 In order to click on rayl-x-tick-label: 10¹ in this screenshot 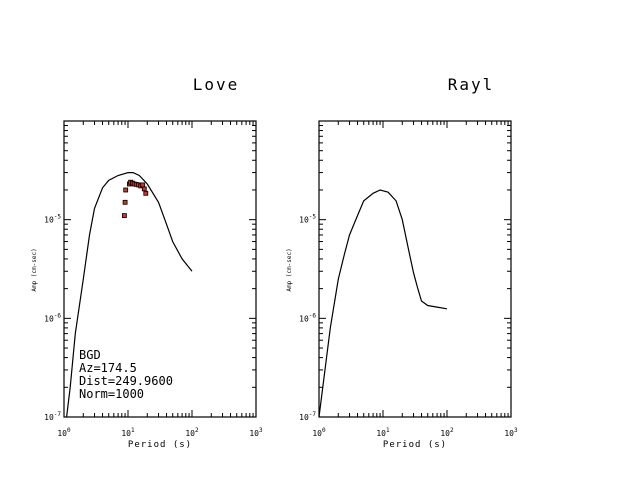, I will do `click(383, 432)`.